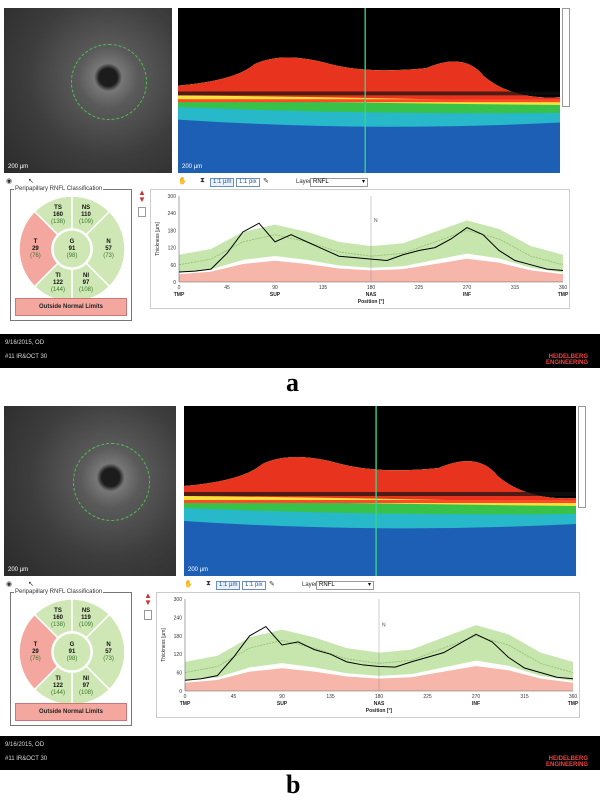  I want to click on brand-line-2: ENGINEERING, so click(566, 363).